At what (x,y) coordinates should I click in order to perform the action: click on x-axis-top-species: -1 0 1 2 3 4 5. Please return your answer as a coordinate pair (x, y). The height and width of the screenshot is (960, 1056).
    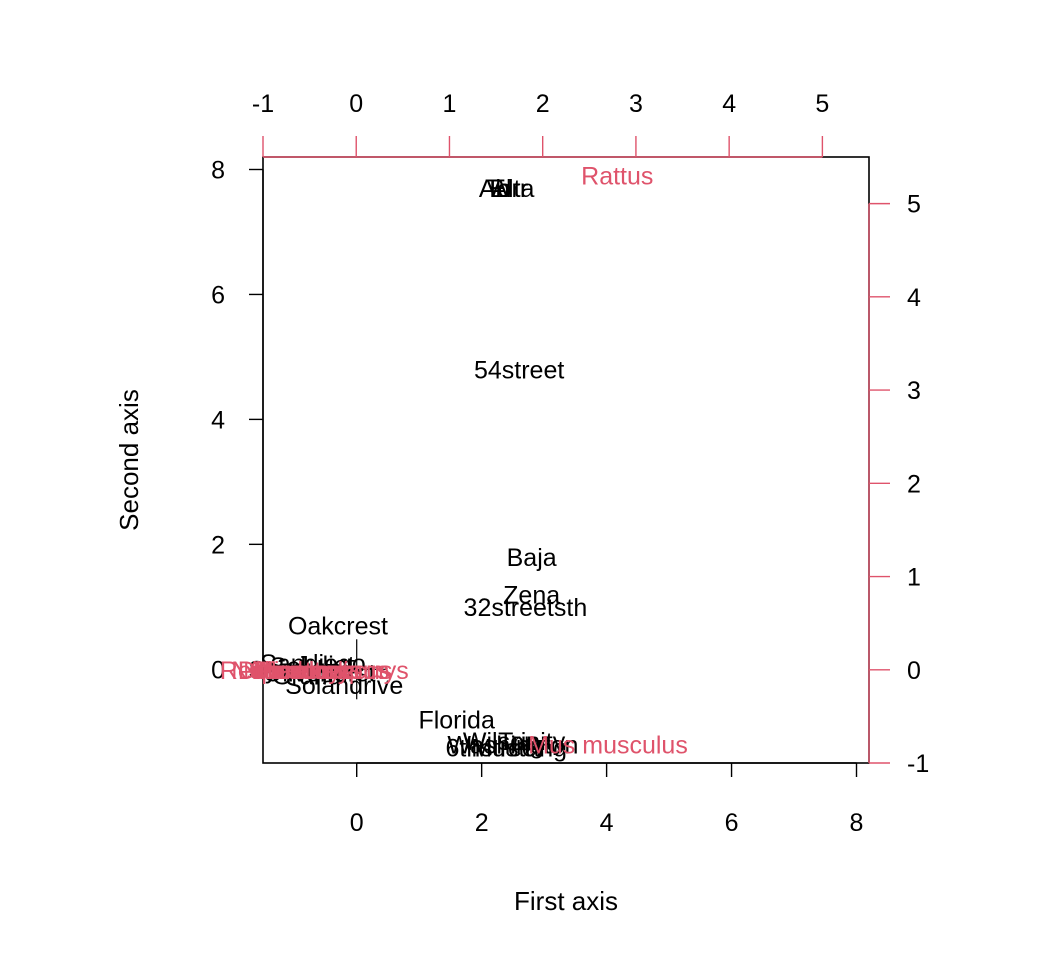
    Looking at the image, I should click on (540, 124).